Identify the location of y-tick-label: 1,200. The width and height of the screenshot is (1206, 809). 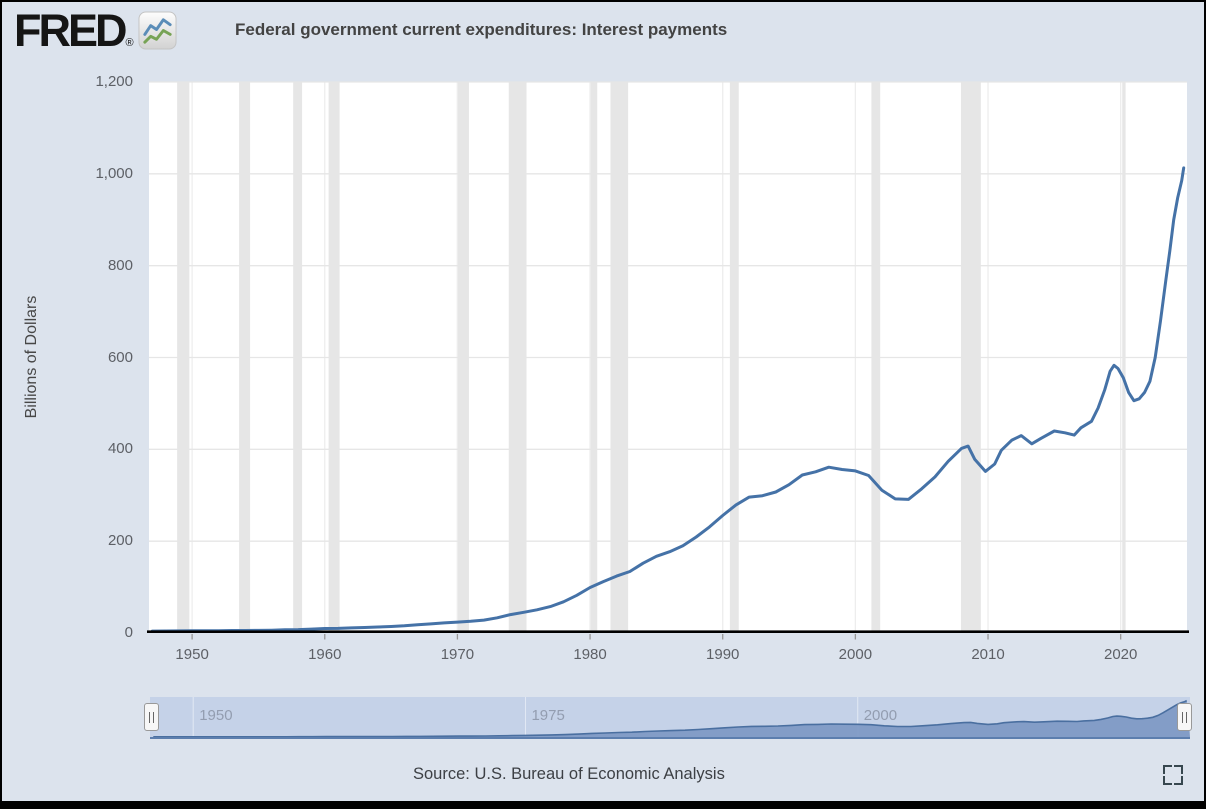
(114, 81).